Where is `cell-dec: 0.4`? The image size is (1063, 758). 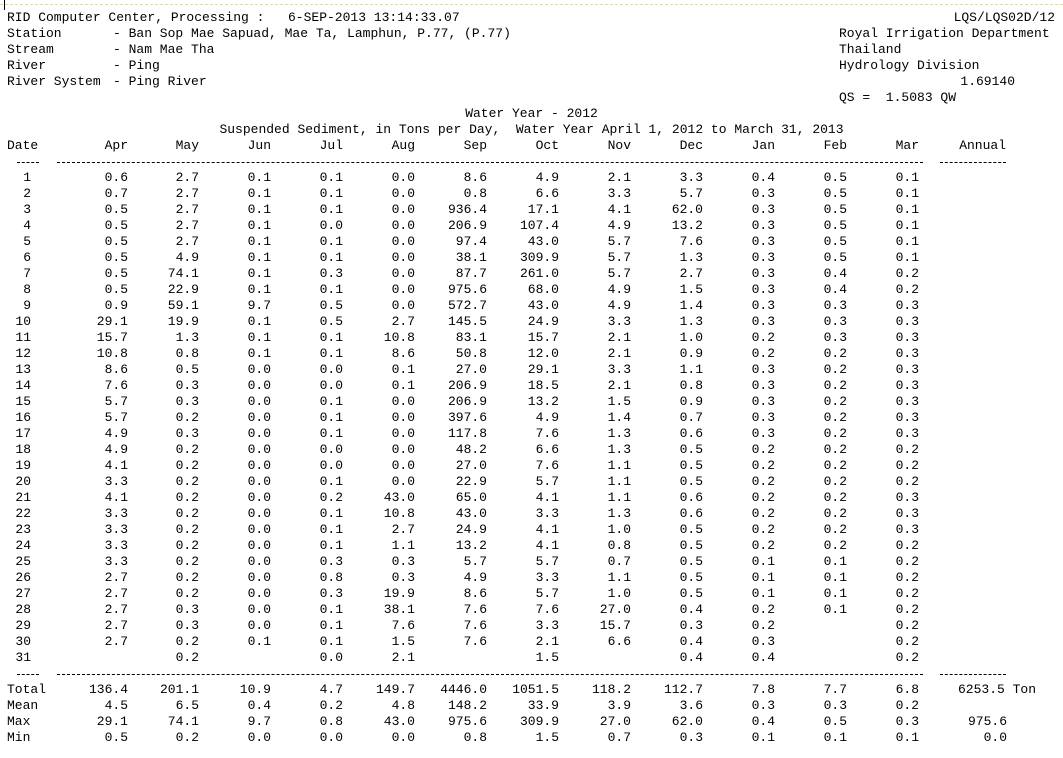
cell-dec: 0.4 is located at coordinates (691, 641).